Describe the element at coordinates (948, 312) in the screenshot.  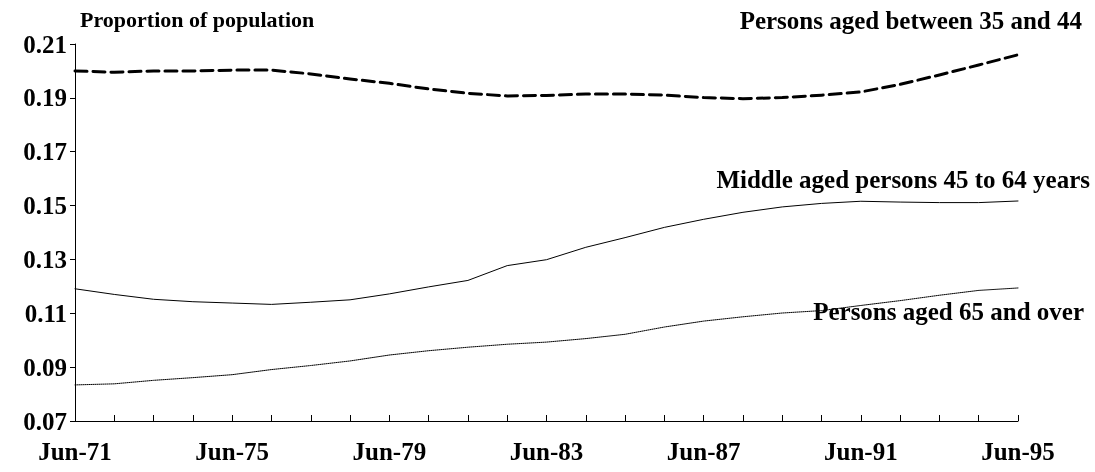
I see `series-label: Persons aged 65 and over` at that location.